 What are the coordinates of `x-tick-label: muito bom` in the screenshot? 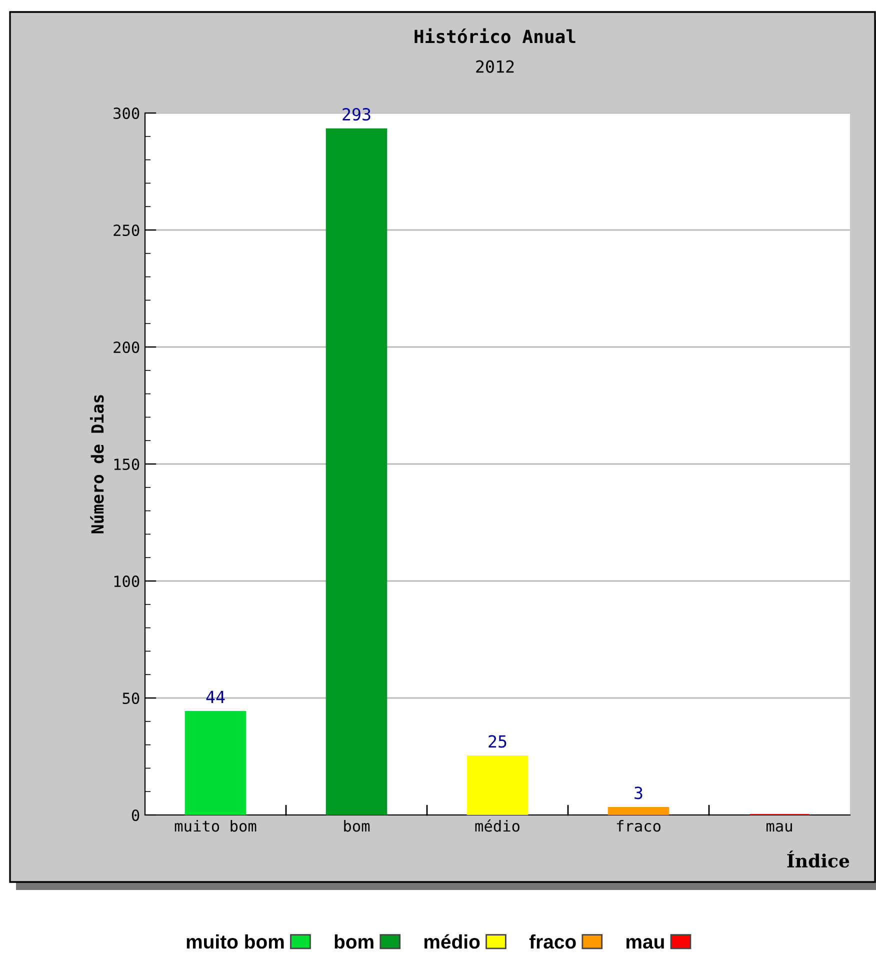 It's located at (215, 826).